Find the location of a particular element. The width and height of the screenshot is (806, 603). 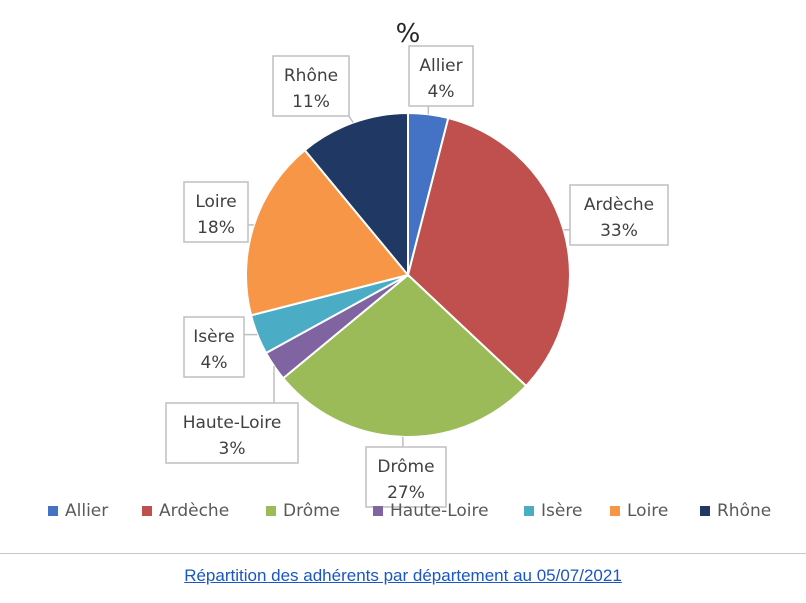

divider is located at coordinates (403, 553).